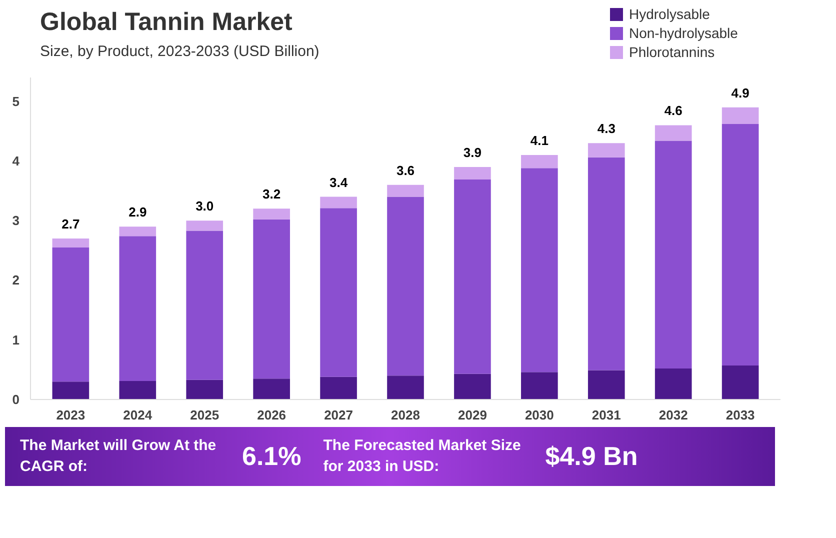  Describe the element at coordinates (137, 212) in the screenshot. I see `total-label: 2.9` at that location.